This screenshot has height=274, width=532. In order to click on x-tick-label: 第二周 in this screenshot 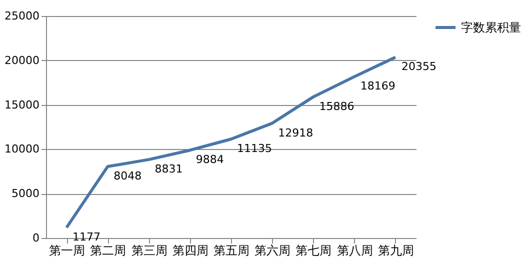, I will do `click(108, 251)`.